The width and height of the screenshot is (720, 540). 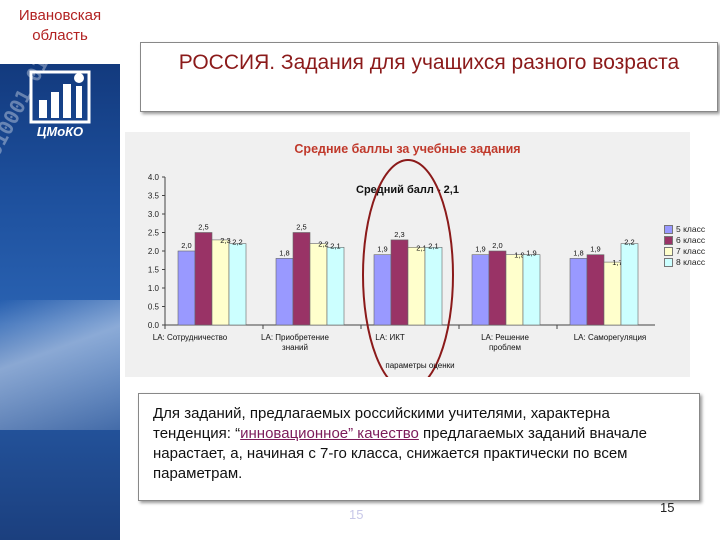 What do you see at coordinates (154, 214) in the screenshot?
I see `y-tick-label: 3.0` at bounding box center [154, 214].